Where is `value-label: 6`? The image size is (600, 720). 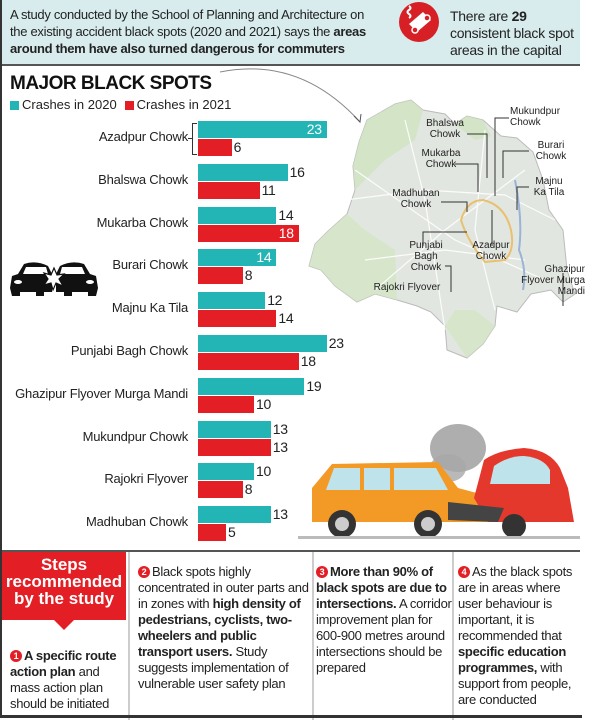 value-label: 6 is located at coordinates (237, 147).